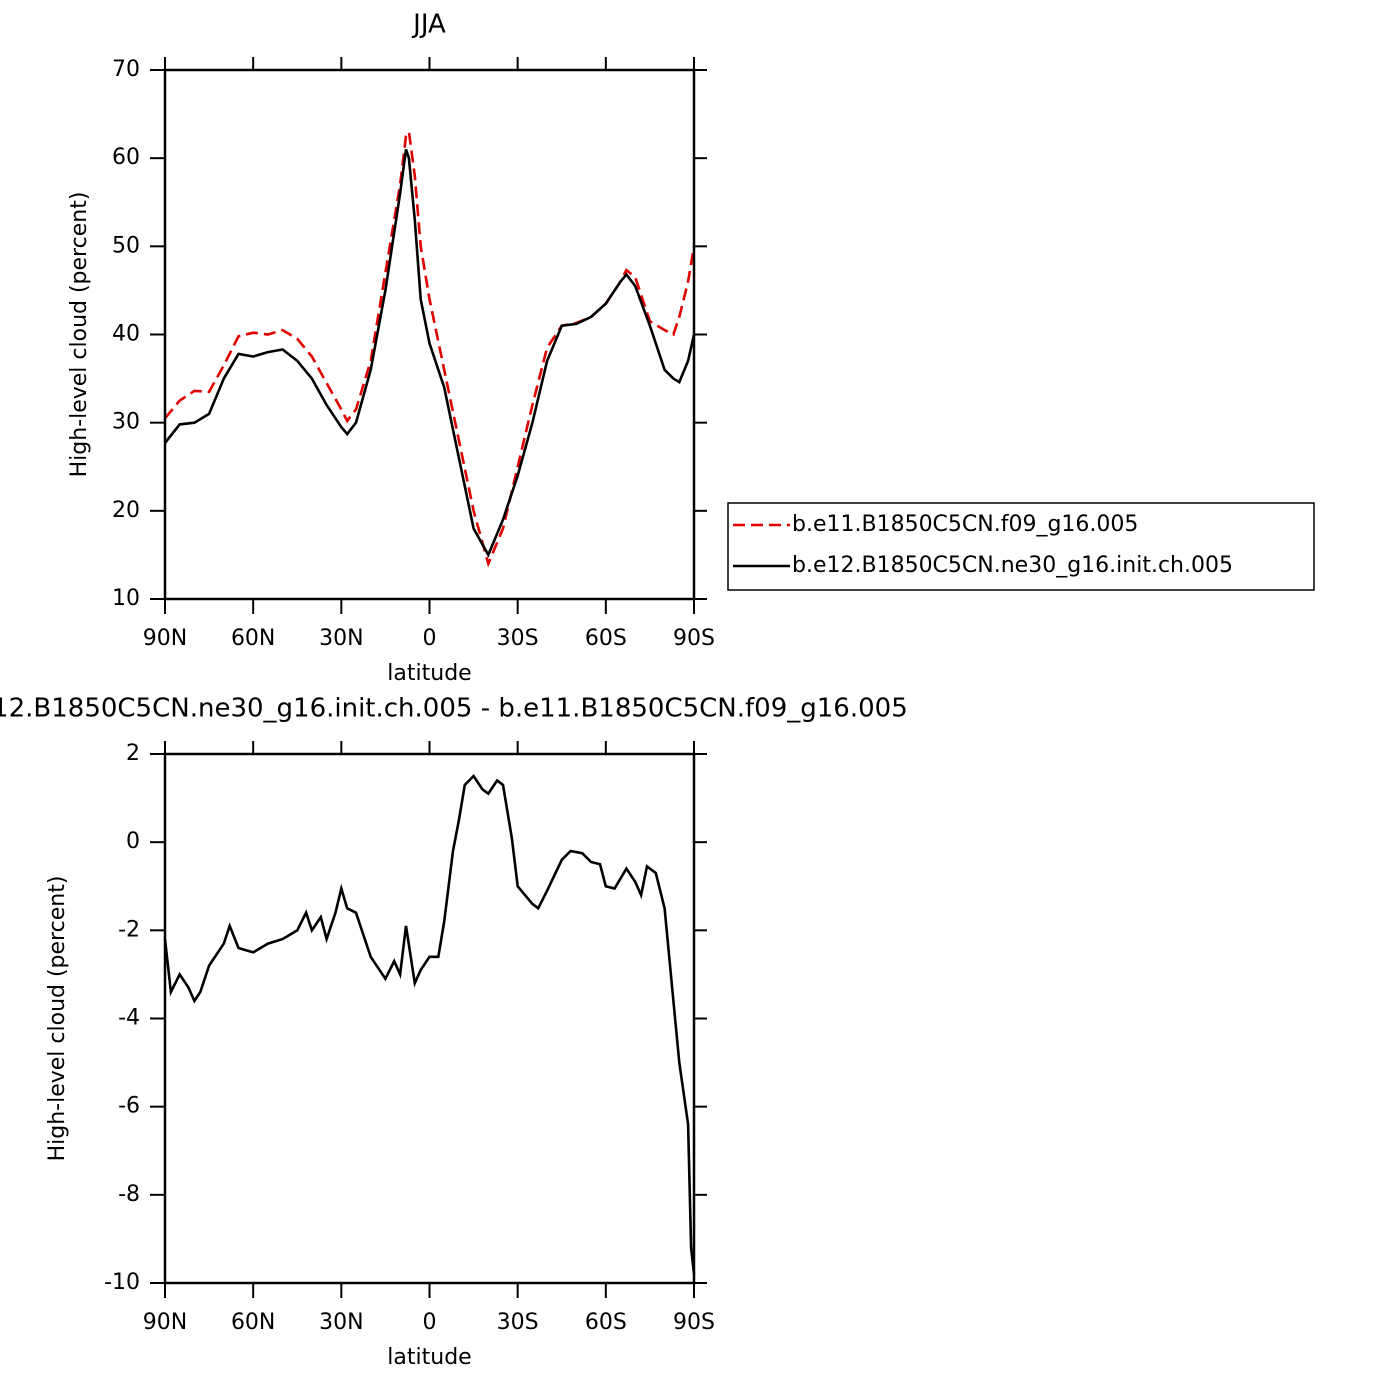 The image size is (1381, 1381). I want to click on y-tick-label: -8, so click(129, 1194).